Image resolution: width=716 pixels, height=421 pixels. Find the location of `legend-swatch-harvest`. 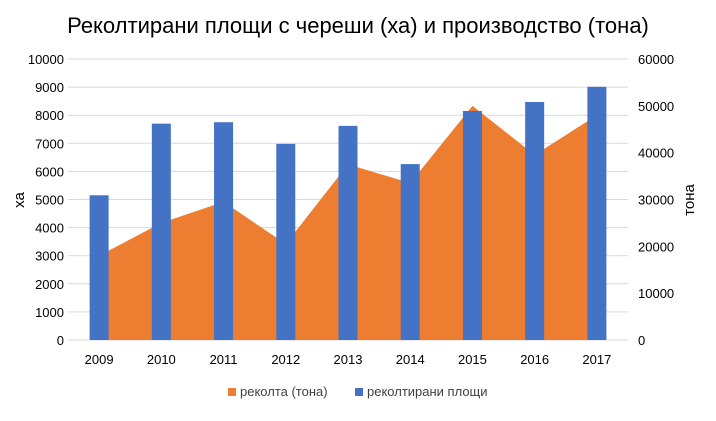

legend-swatch-harvest is located at coordinates (232, 392).